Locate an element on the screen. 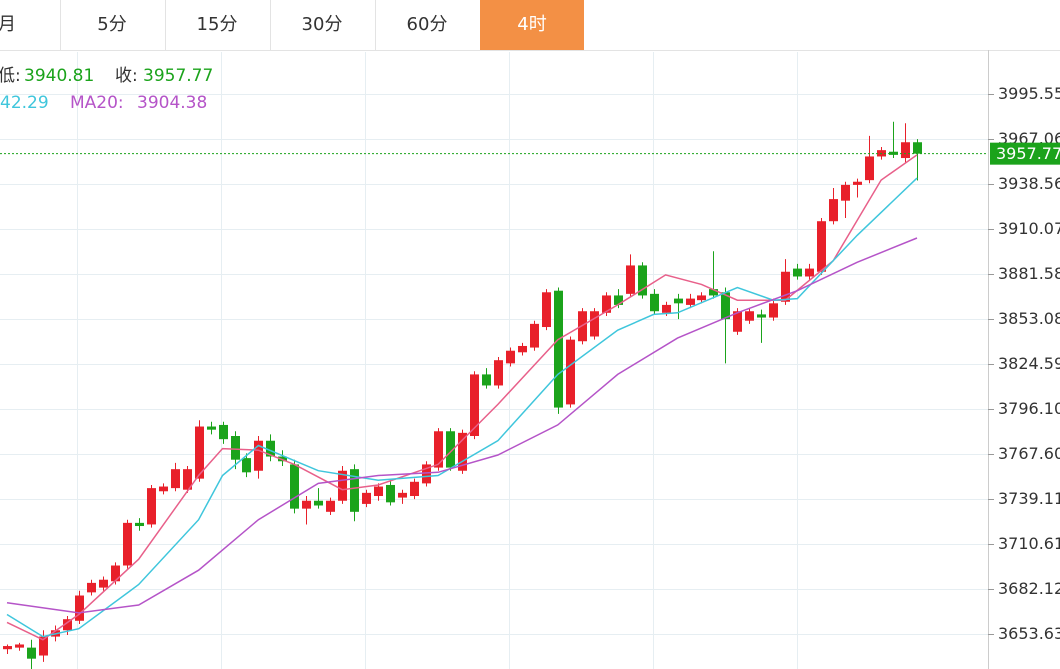 The image size is (1060, 669). ma20-value: 3904.38 is located at coordinates (172, 103).